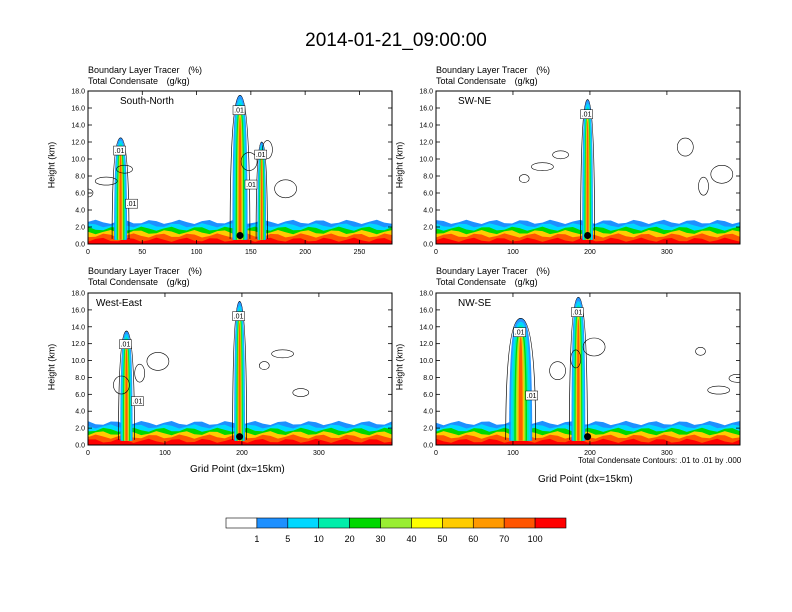  What do you see at coordinates (80, 429) in the screenshot?
I see `panel-2-ytick-label-1: 2.0` at bounding box center [80, 429].